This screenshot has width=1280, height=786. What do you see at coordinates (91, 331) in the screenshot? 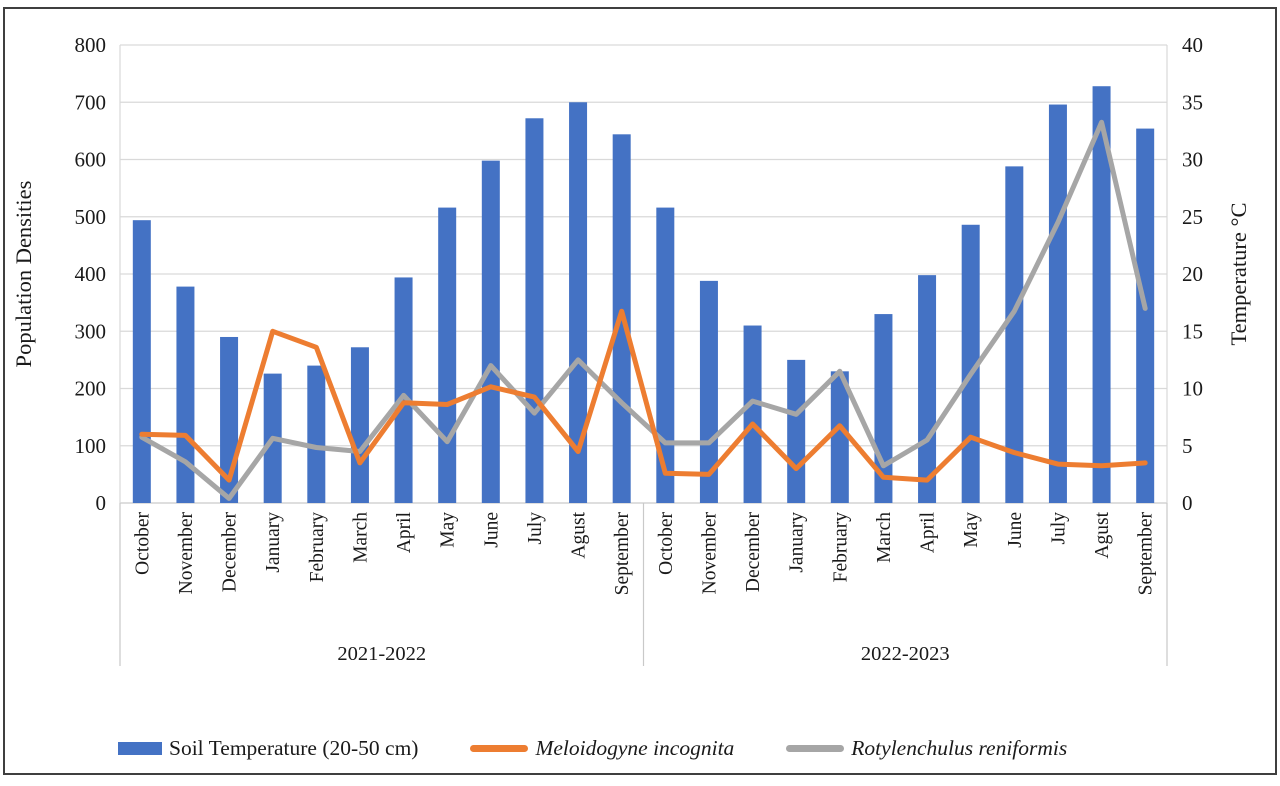
I see `left-tick-label: 300` at bounding box center [91, 331].